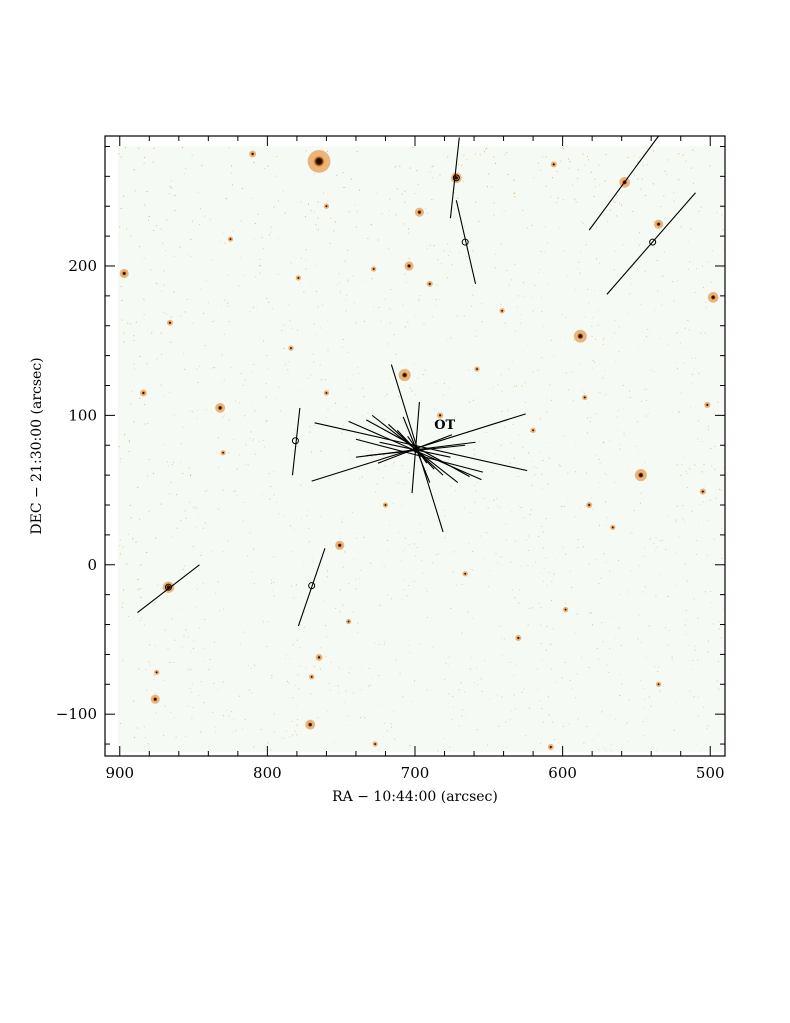 This screenshot has width=790, height=1023. Describe the element at coordinates (82, 266) in the screenshot. I see `y-tick-label: 200` at that location.